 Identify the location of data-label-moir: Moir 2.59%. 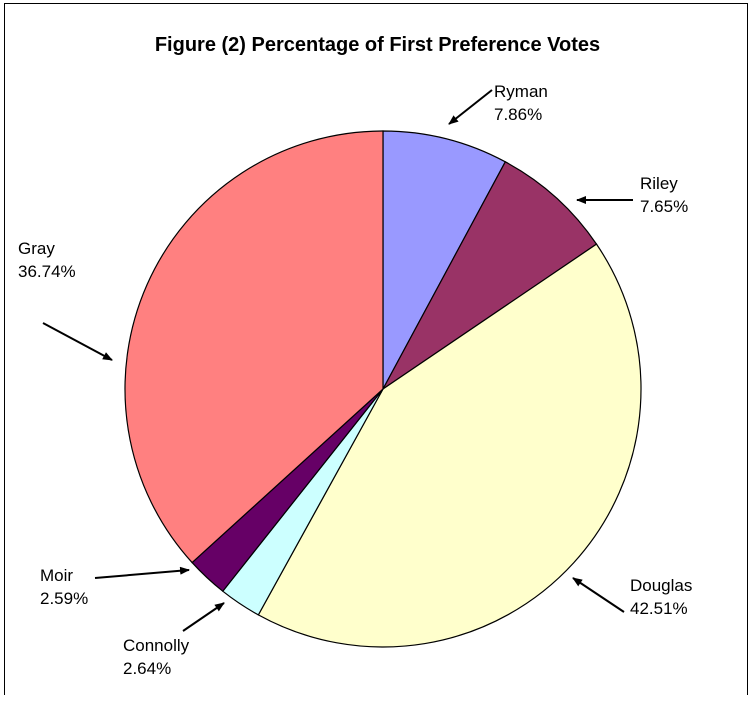
(64, 587).